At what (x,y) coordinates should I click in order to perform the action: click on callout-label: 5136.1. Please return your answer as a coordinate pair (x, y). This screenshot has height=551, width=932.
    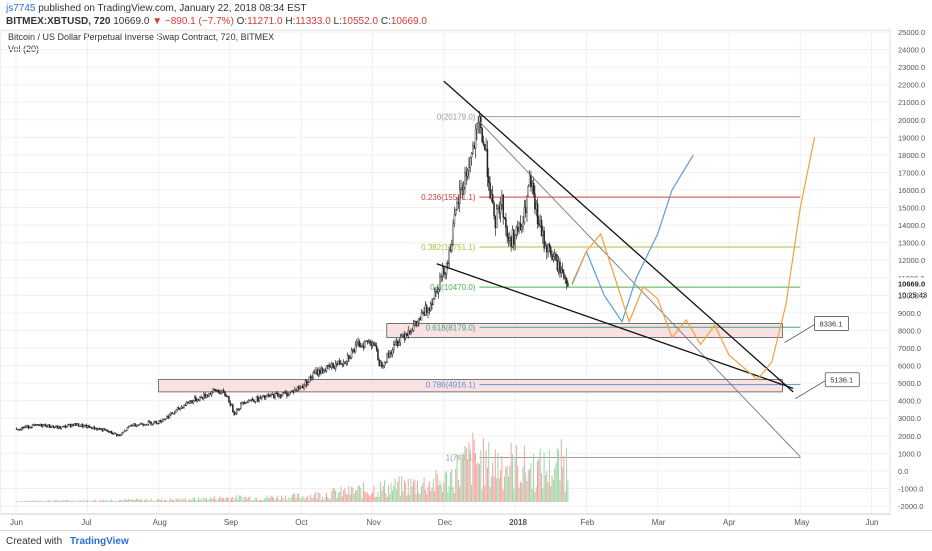
    Looking at the image, I should click on (841, 380).